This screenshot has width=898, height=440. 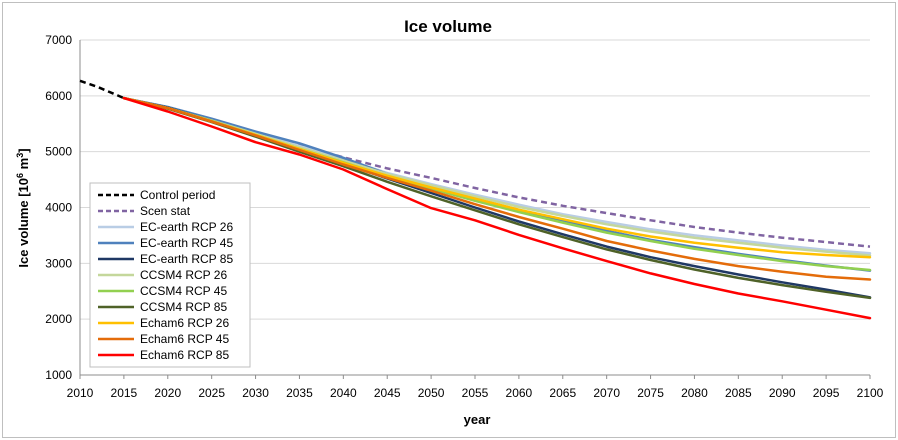 I want to click on y-tick-label: 7000, so click(x=58, y=40).